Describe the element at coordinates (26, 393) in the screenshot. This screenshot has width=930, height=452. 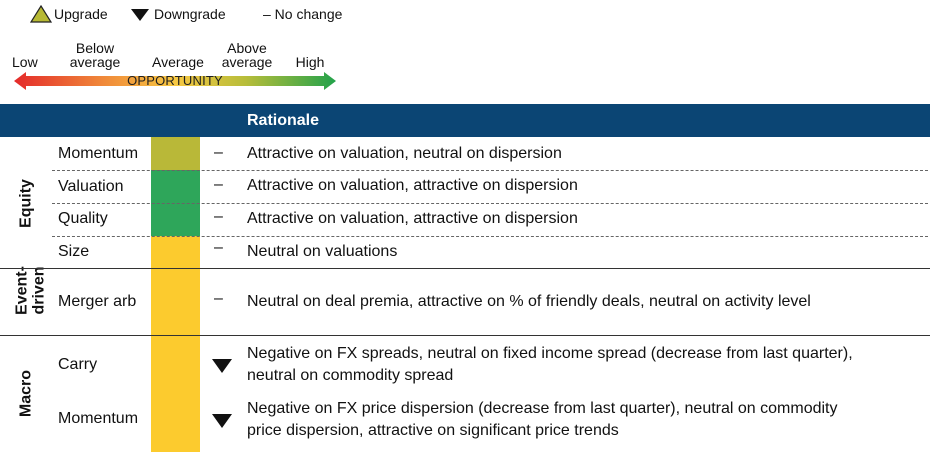
I see `group-label-macro: Macro` at that location.